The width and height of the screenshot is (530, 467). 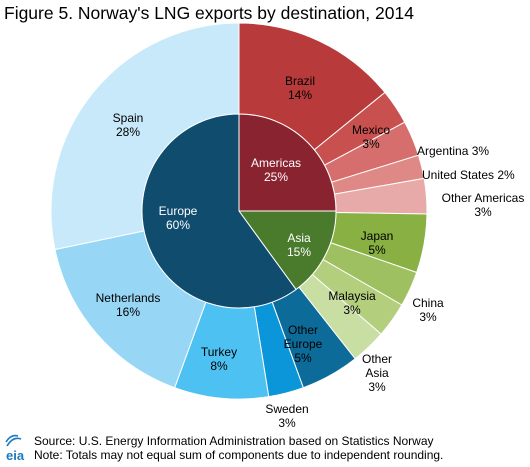 I want to click on inner-label-europe: Europe 60%, so click(x=178, y=218).